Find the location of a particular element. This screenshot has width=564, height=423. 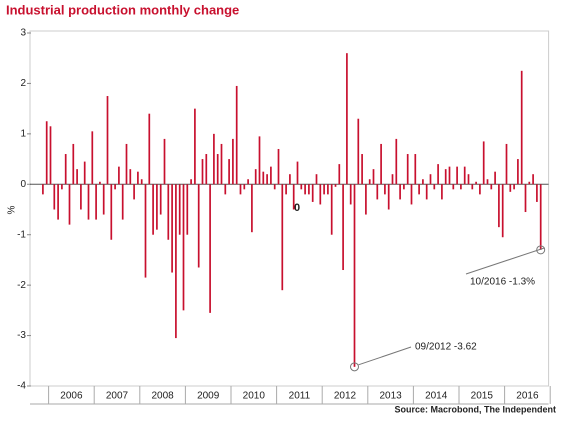

x-tick-label: 2012 is located at coordinates (345, 396).